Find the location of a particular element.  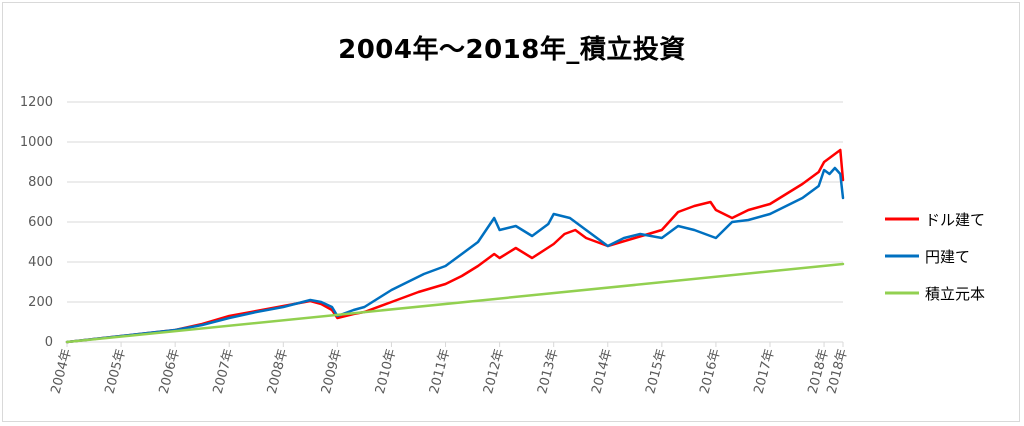

x-tick-label: 2008年 is located at coordinates (278, 371).